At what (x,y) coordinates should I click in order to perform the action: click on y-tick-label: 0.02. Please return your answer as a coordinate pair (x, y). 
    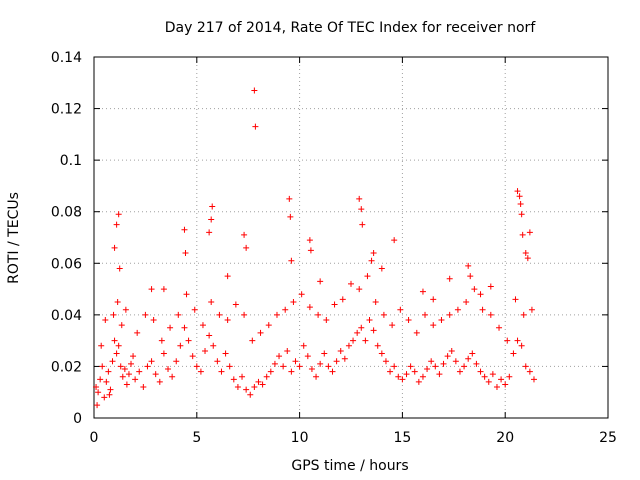
    Looking at the image, I should click on (66, 367).